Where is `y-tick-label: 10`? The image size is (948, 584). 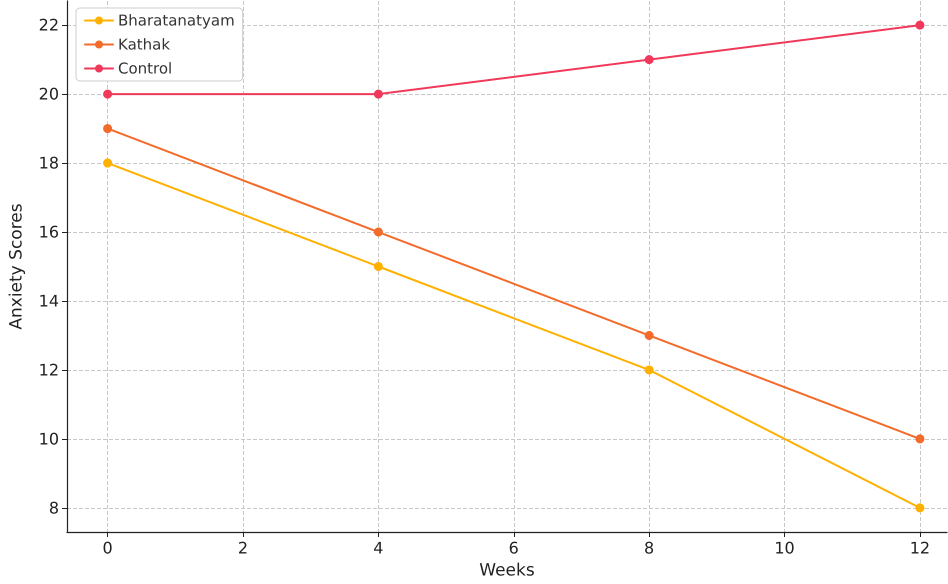
y-tick-label: 10 is located at coordinates (48, 438).